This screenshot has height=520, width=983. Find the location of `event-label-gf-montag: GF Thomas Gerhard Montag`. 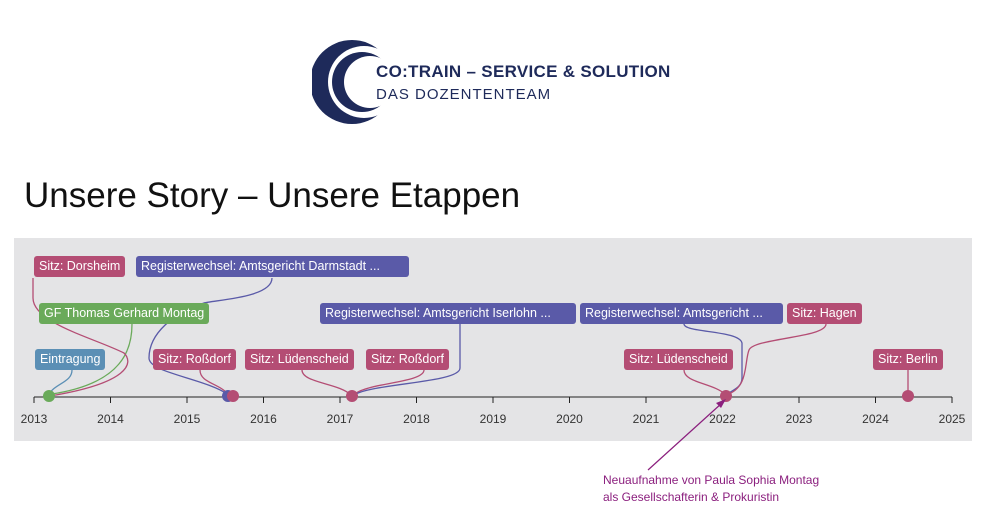

event-label-gf-montag: GF Thomas Gerhard Montag is located at coordinates (124, 313).